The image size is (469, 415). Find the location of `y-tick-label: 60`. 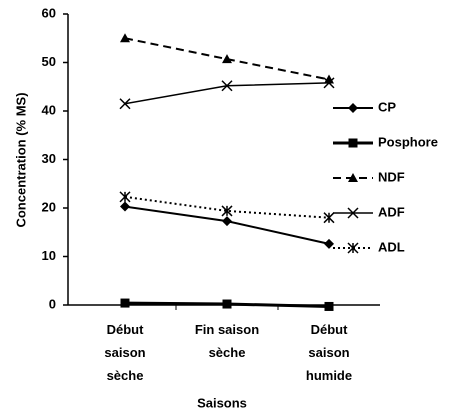

y-tick-label: 60 is located at coordinates (49, 12).